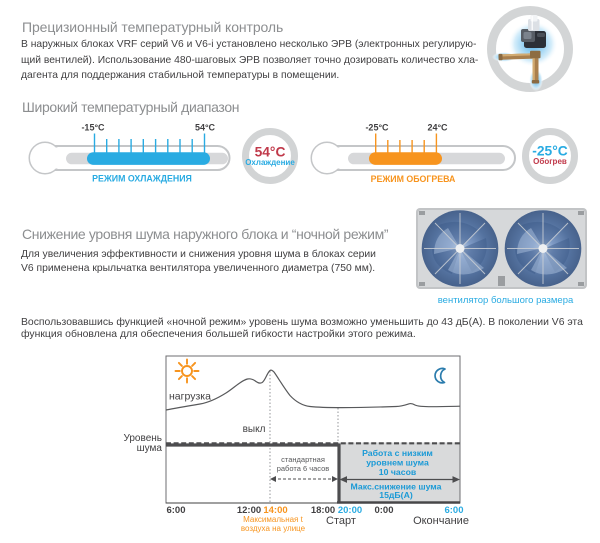 This screenshot has height=543, width=600. I want to click on svg-text: 24°C, so click(437, 128).